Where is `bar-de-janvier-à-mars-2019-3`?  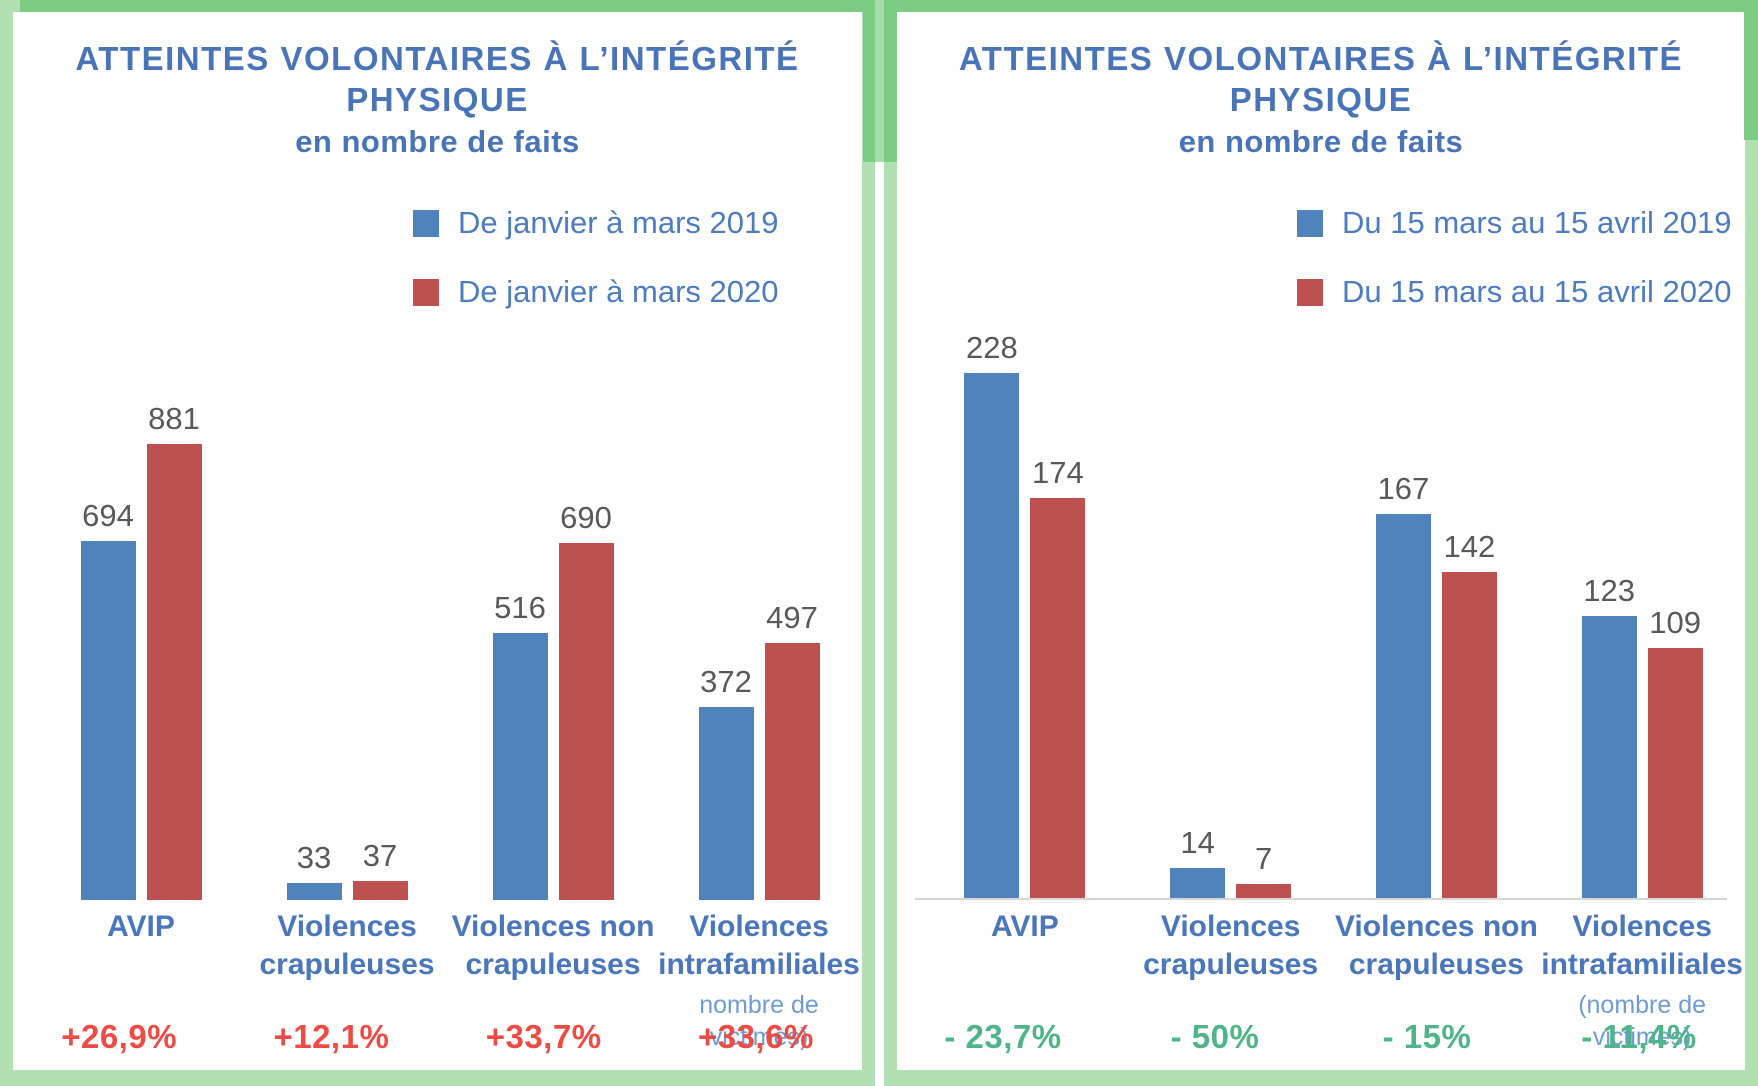
bar-de-janvier-à-mars-2019-3 is located at coordinates (726, 803).